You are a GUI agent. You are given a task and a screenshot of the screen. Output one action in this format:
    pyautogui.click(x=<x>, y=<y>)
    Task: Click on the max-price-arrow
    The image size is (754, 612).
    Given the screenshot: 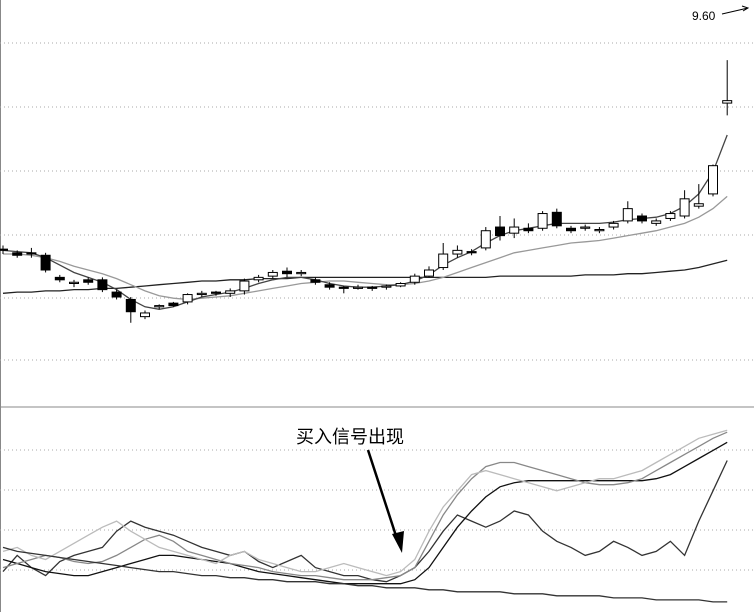 What is the action you would take?
    pyautogui.click(x=735, y=10)
    